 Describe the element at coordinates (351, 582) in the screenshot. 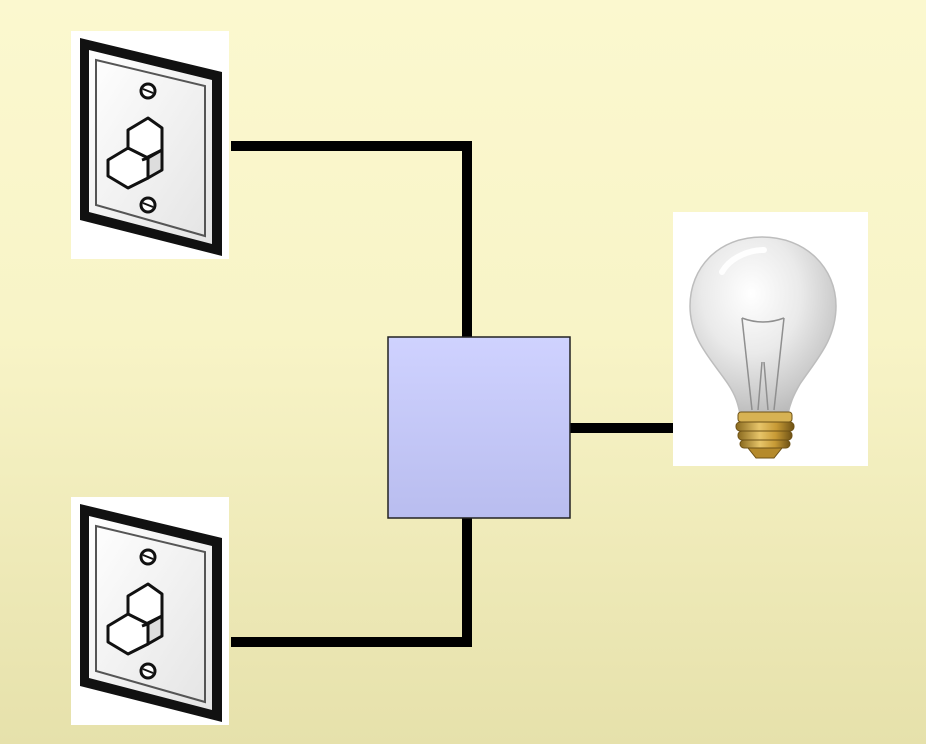

I see `wire-switch-2-to-junction` at that location.